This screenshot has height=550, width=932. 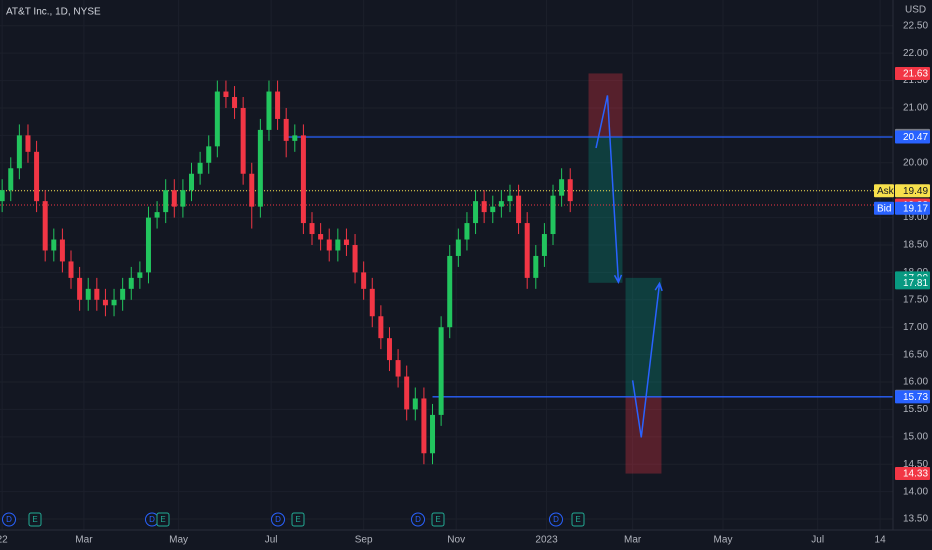 What do you see at coordinates (915, 53) in the screenshot?
I see `y-tick-label: 22.00` at bounding box center [915, 53].